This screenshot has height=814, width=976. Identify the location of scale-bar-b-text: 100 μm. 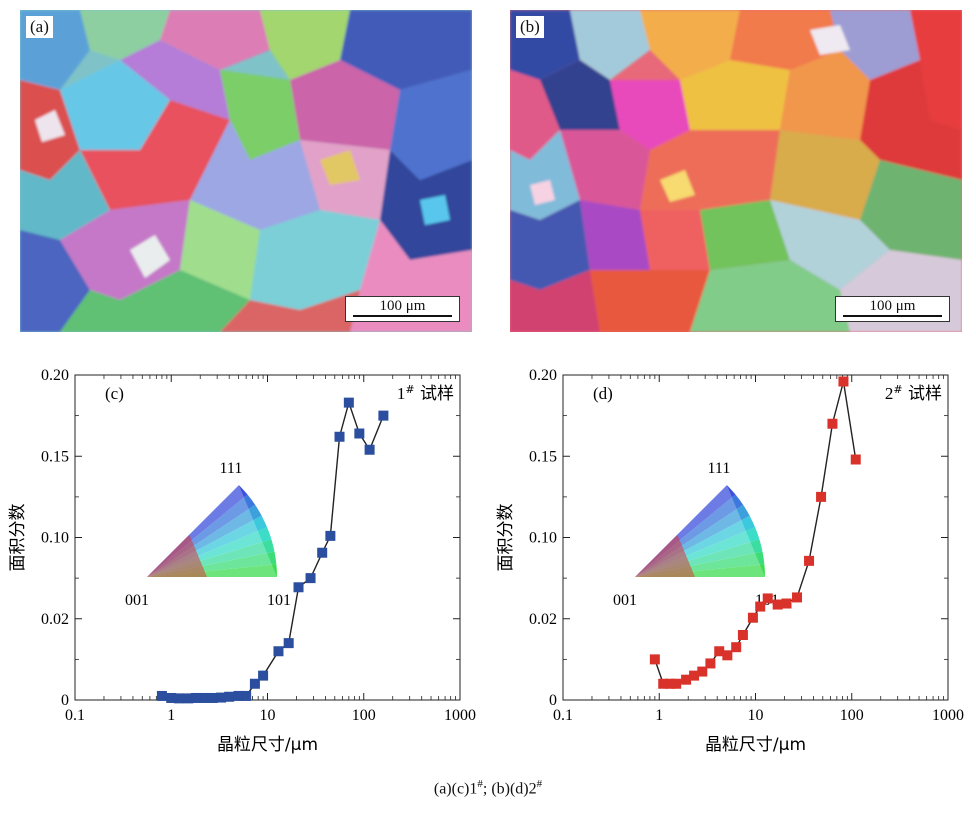
(892, 306).